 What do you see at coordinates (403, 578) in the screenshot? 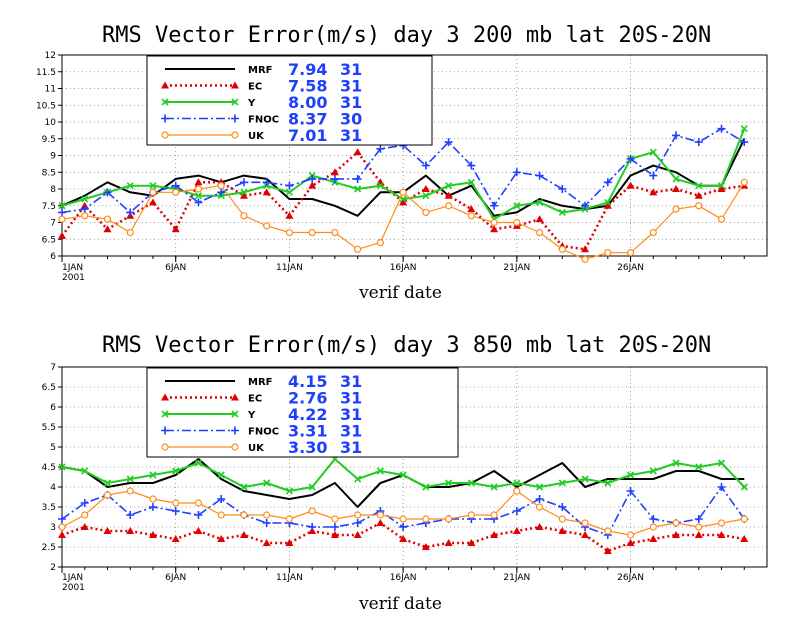
I see `x-tick-label: 16JAN` at bounding box center [403, 578].